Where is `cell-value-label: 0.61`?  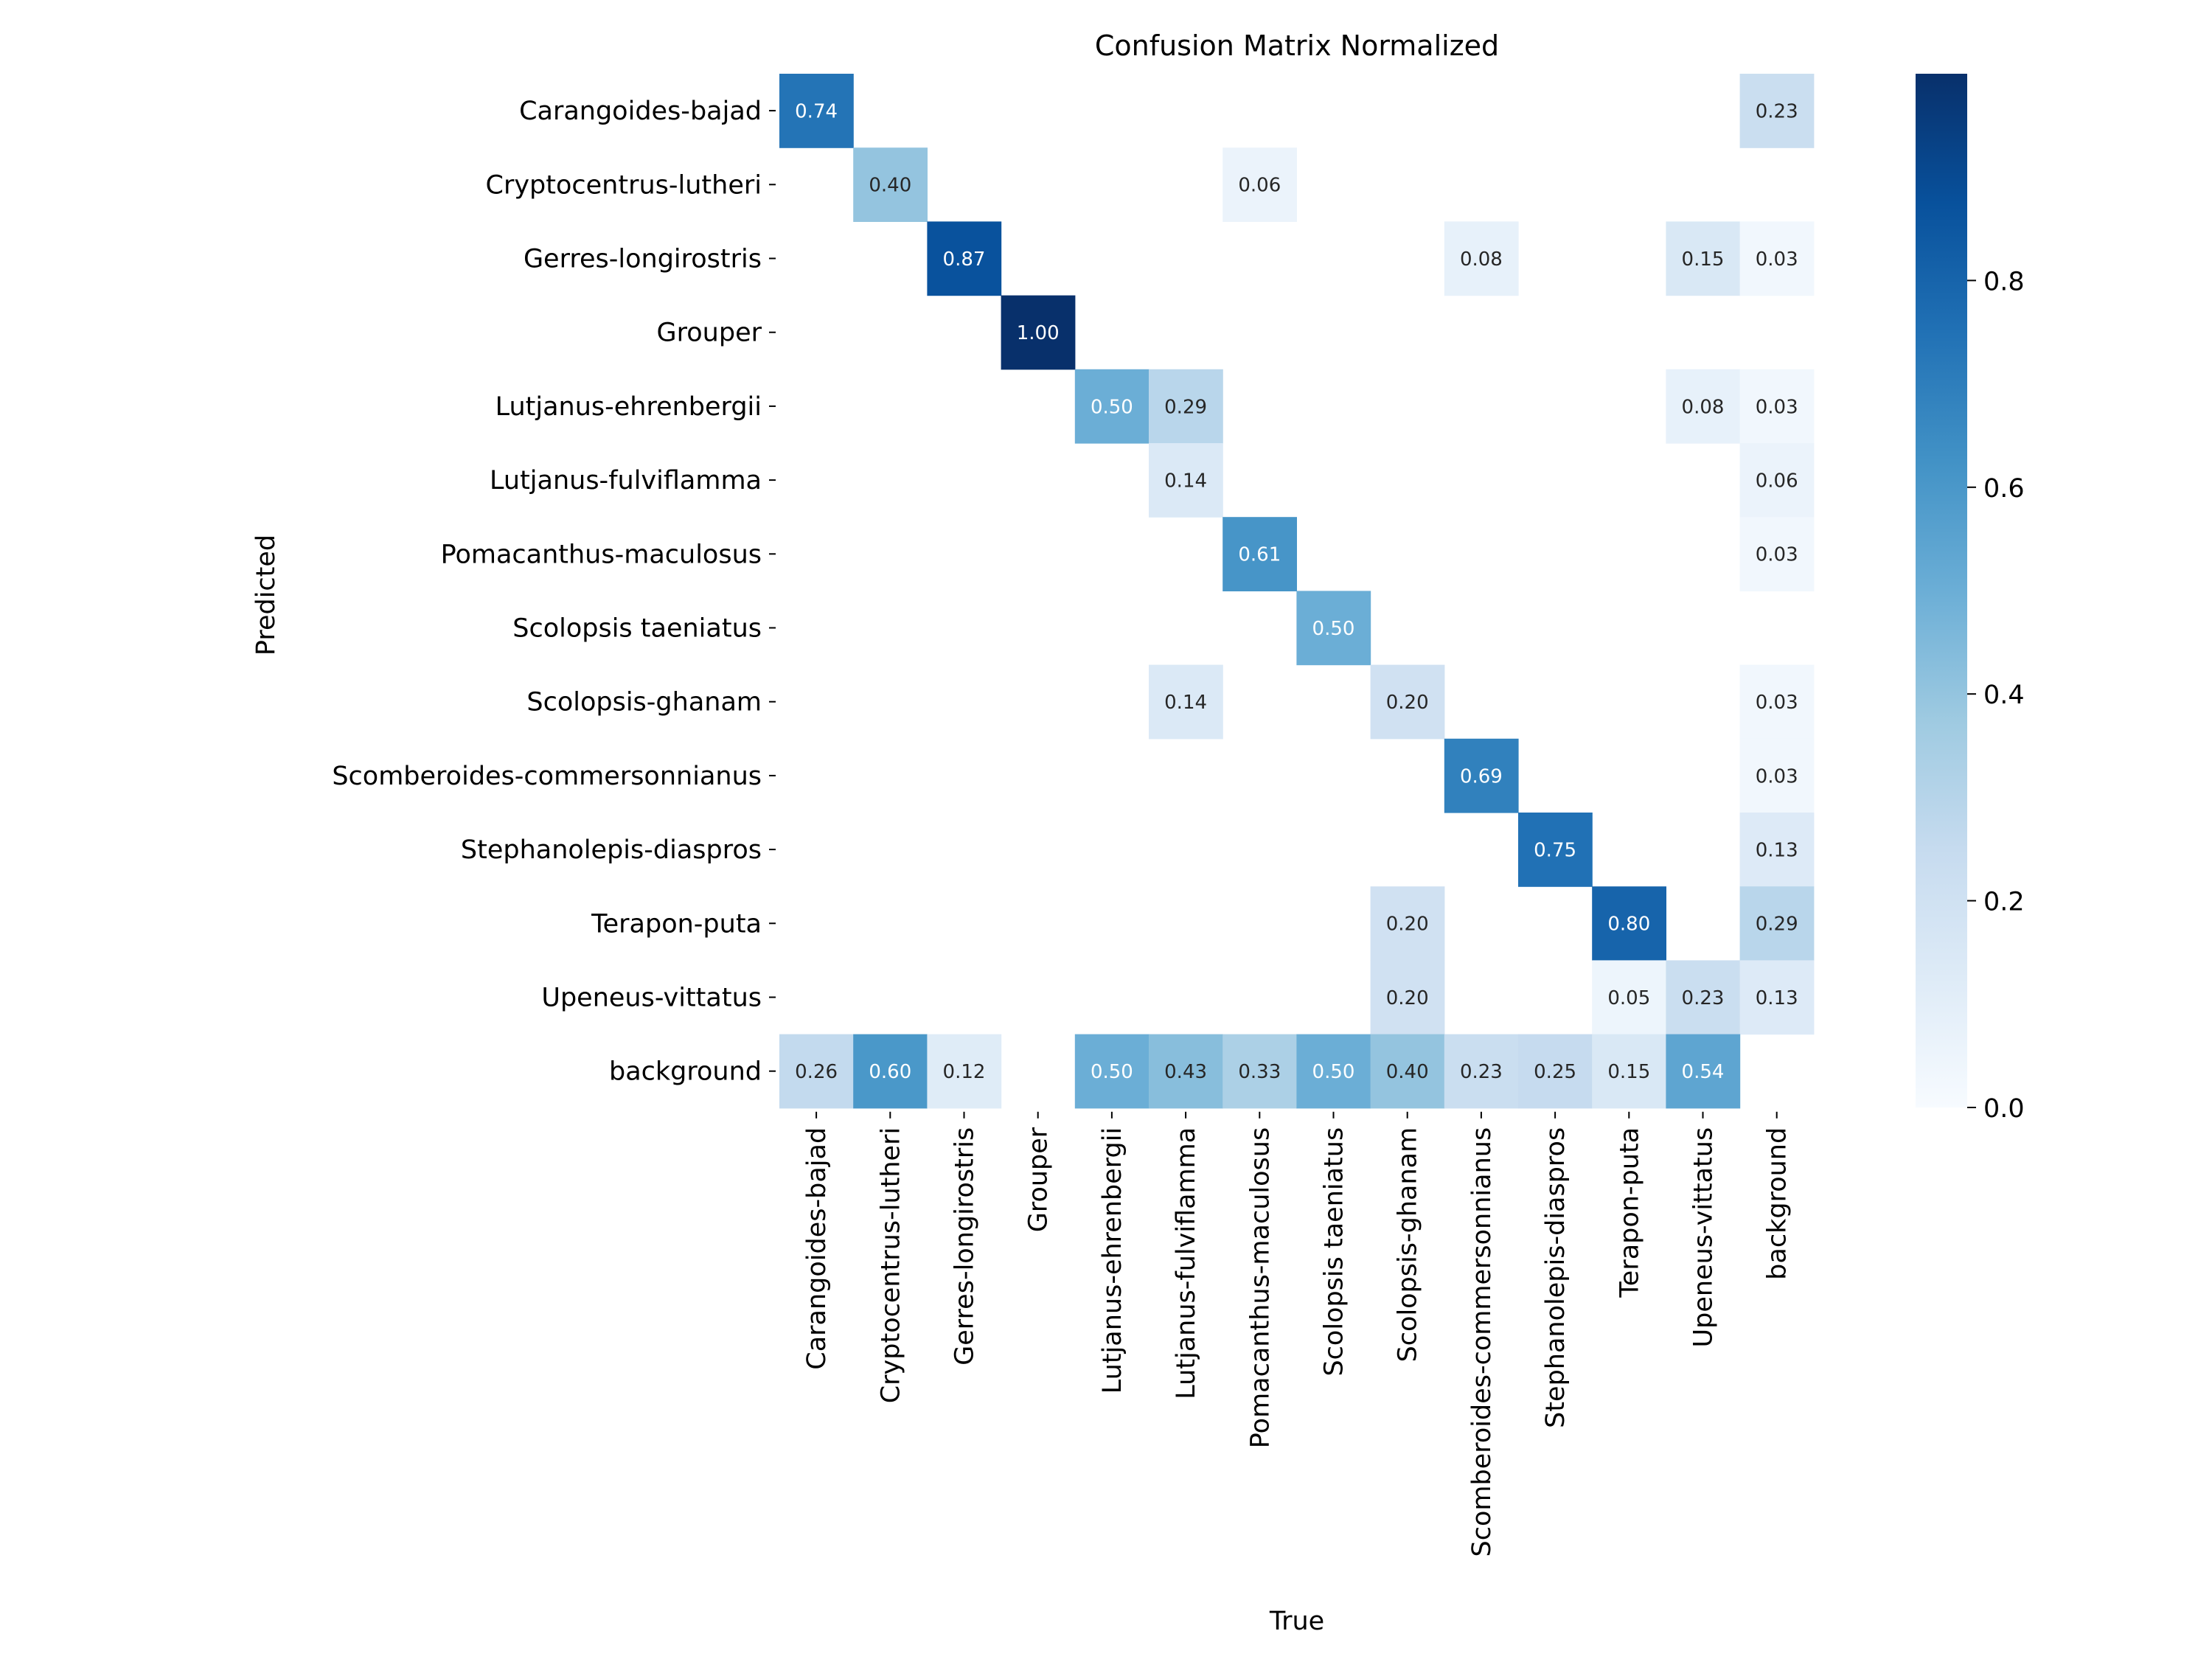
cell-value-label: 0.61 is located at coordinates (1259, 555).